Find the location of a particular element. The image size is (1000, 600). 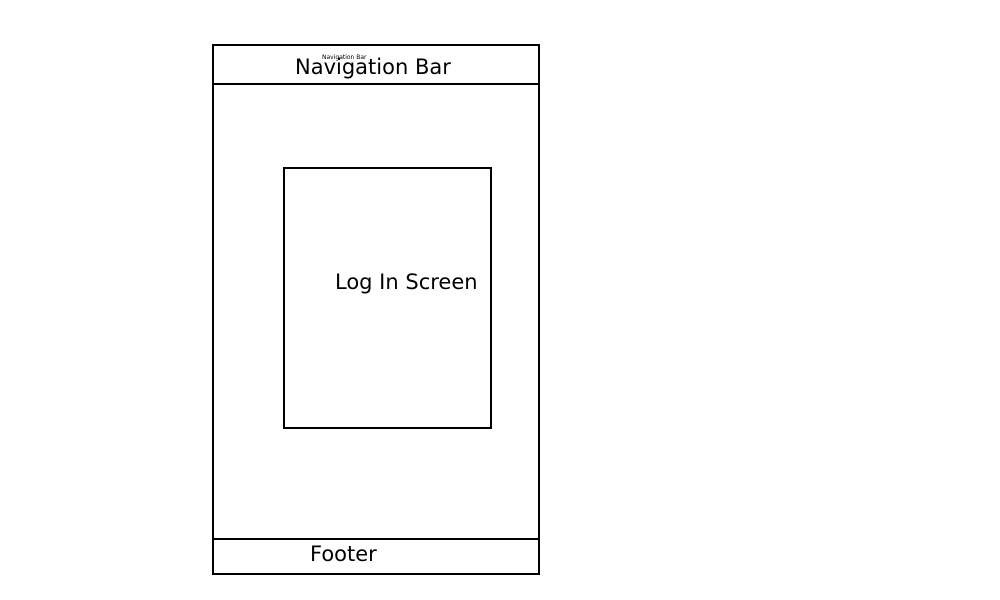

login-screen-box: Log In Screen is located at coordinates (387, 298).